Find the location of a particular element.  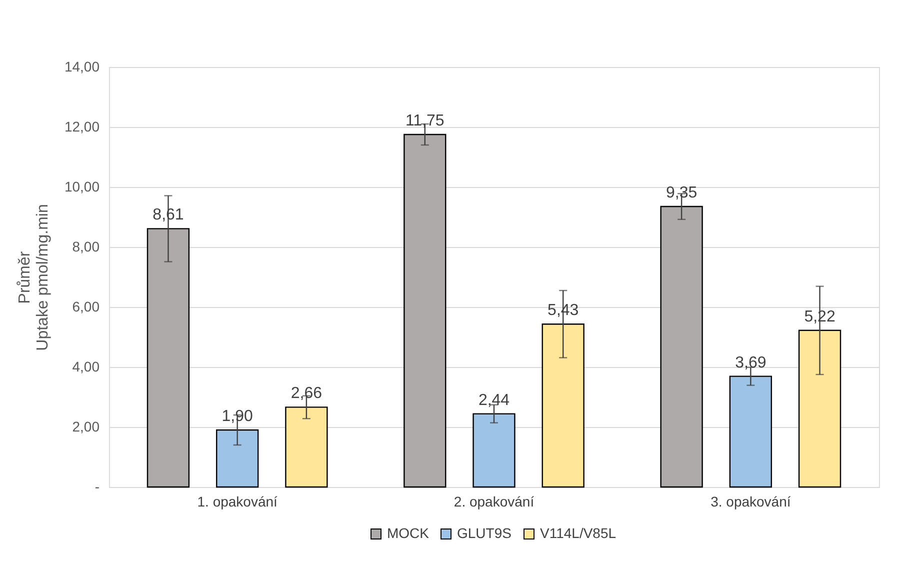

data-label: 9,35 is located at coordinates (682, 193).